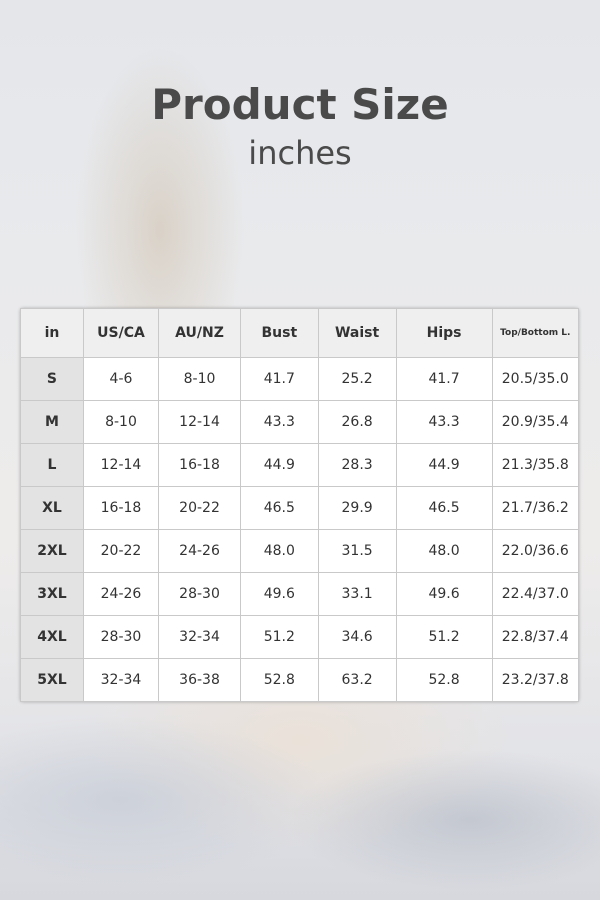  Describe the element at coordinates (52, 422) in the screenshot. I see `size-label: M` at that location.